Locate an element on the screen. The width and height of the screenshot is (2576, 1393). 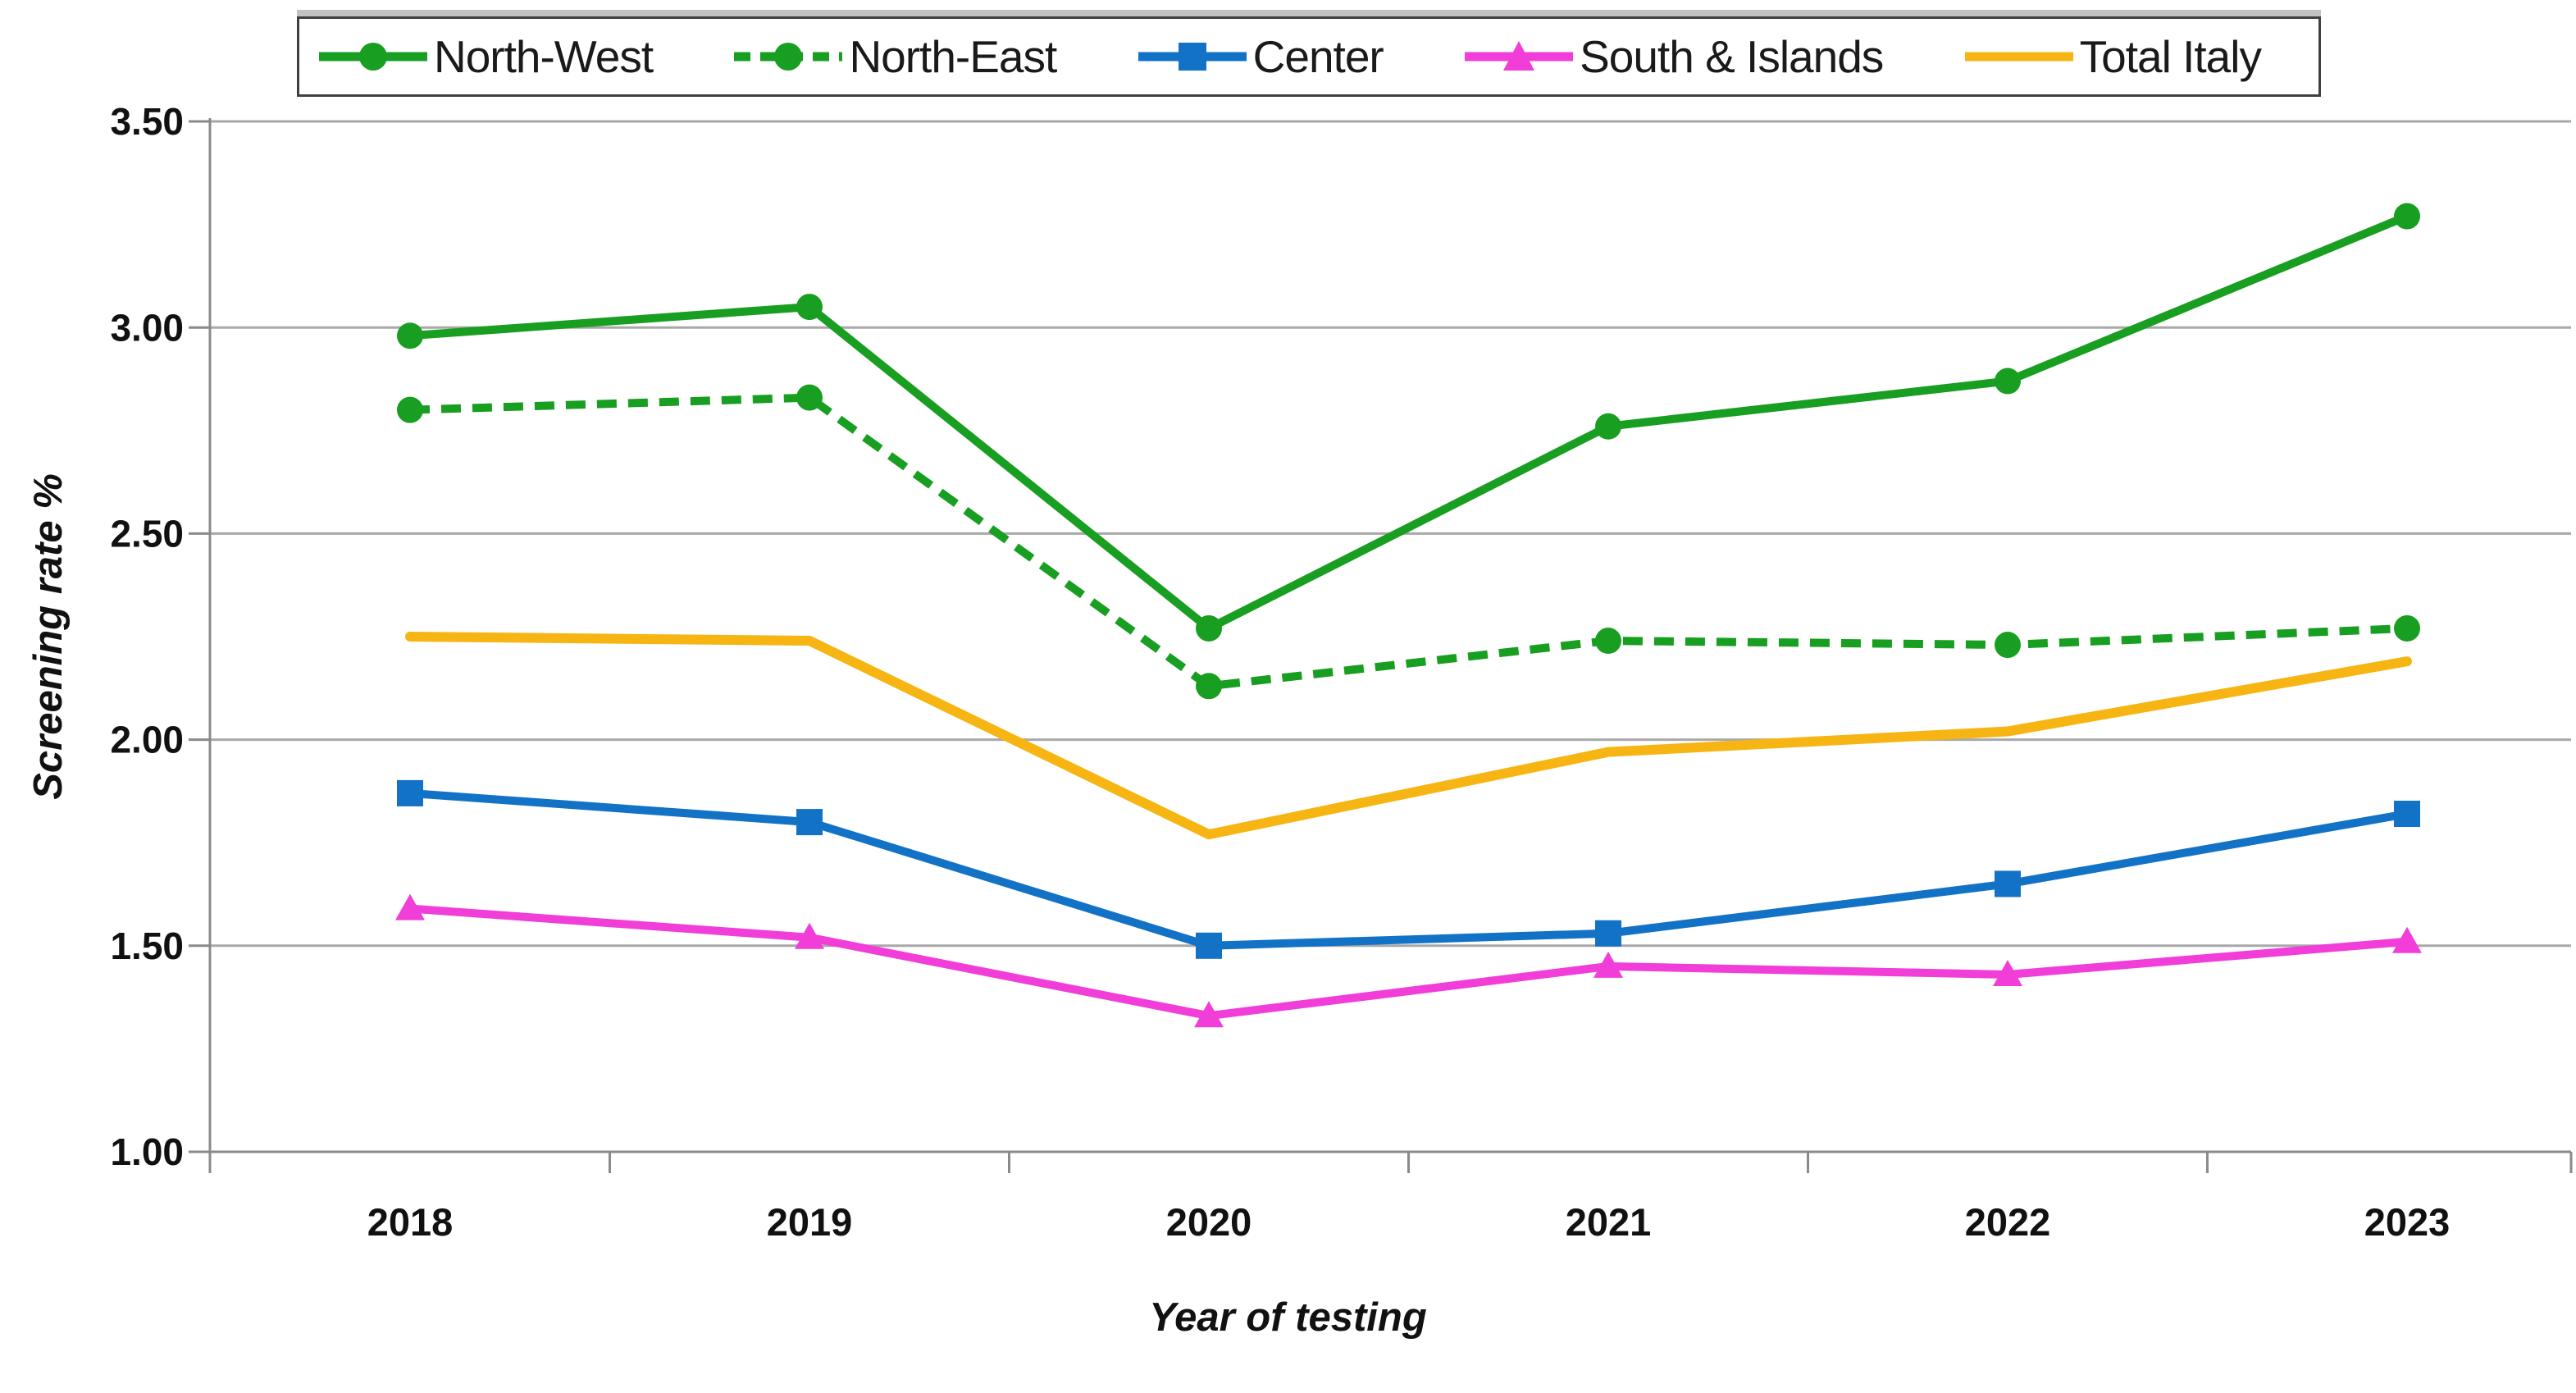
y-tick-label: 1.50 is located at coordinates (147, 946).